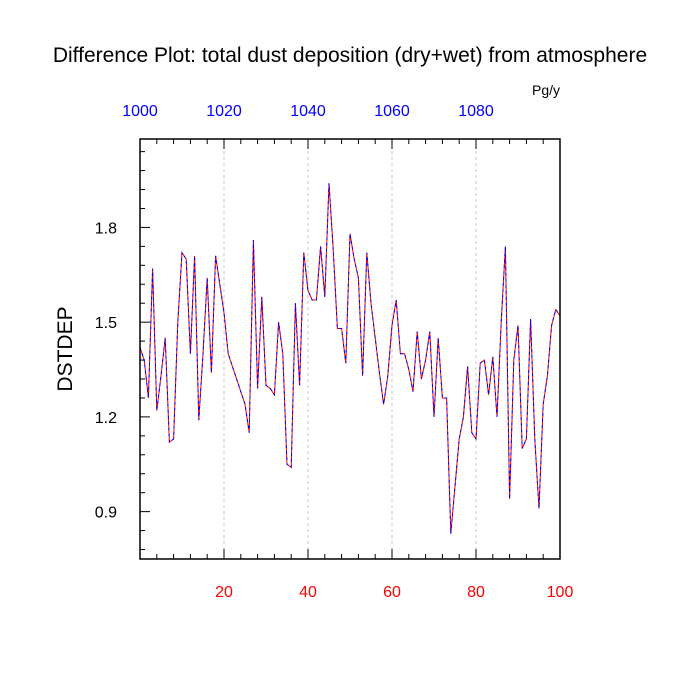 Image resolution: width=700 pixels, height=700 pixels. What do you see at coordinates (546, 90) in the screenshot?
I see `top-axis-unit: Pg/y` at bounding box center [546, 90].